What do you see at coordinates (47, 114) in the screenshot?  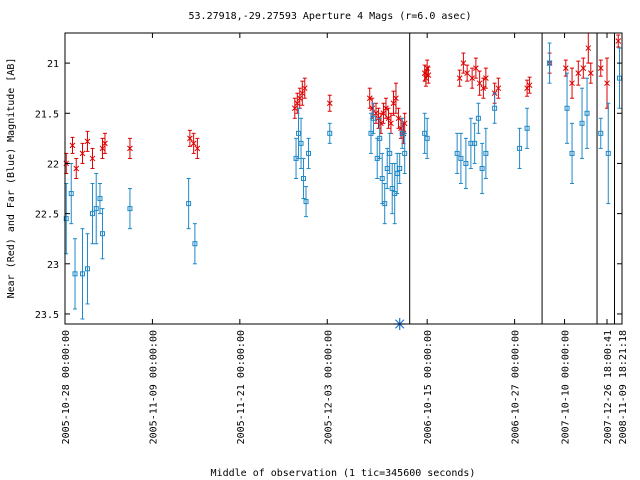 I see `y-tick-label: 21.5` at bounding box center [47, 114].